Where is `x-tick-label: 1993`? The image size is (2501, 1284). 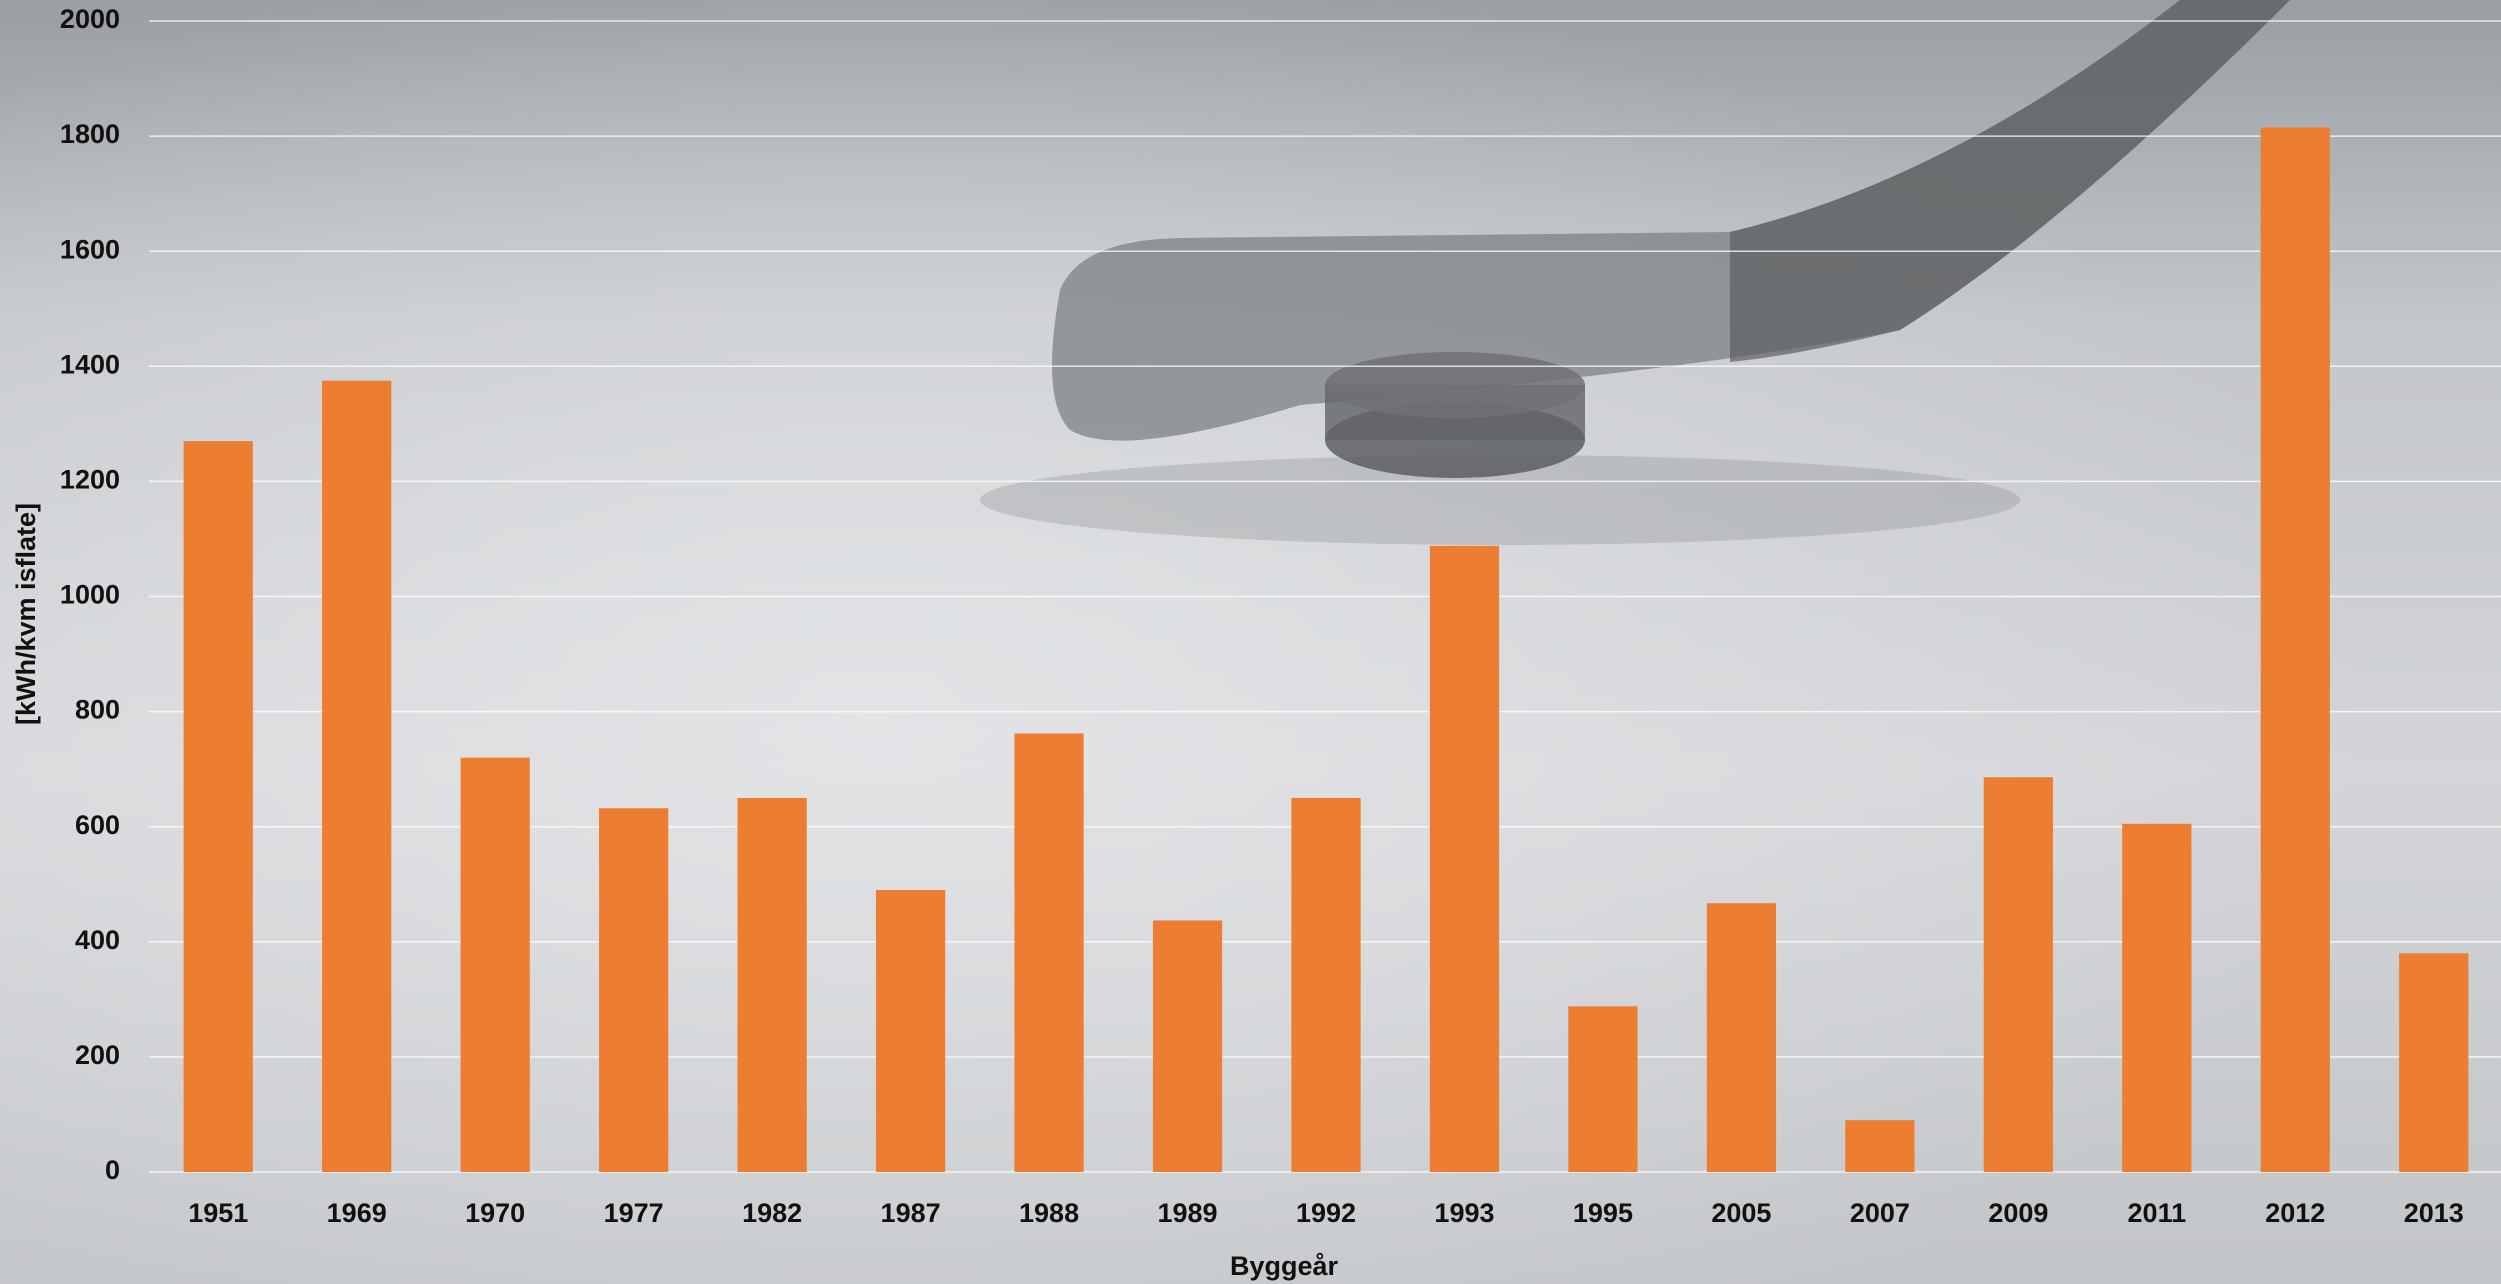 x-tick-label: 1993 is located at coordinates (1464, 1213).